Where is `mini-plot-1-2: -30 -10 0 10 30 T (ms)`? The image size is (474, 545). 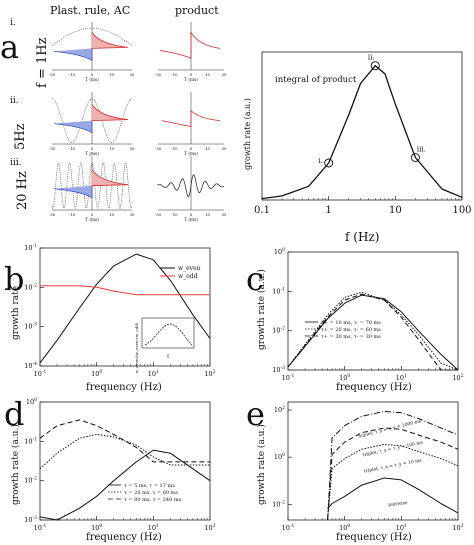 mini-plot-1-2: -30 -10 0 10 30 T (ms) is located at coordinates (191, 52).